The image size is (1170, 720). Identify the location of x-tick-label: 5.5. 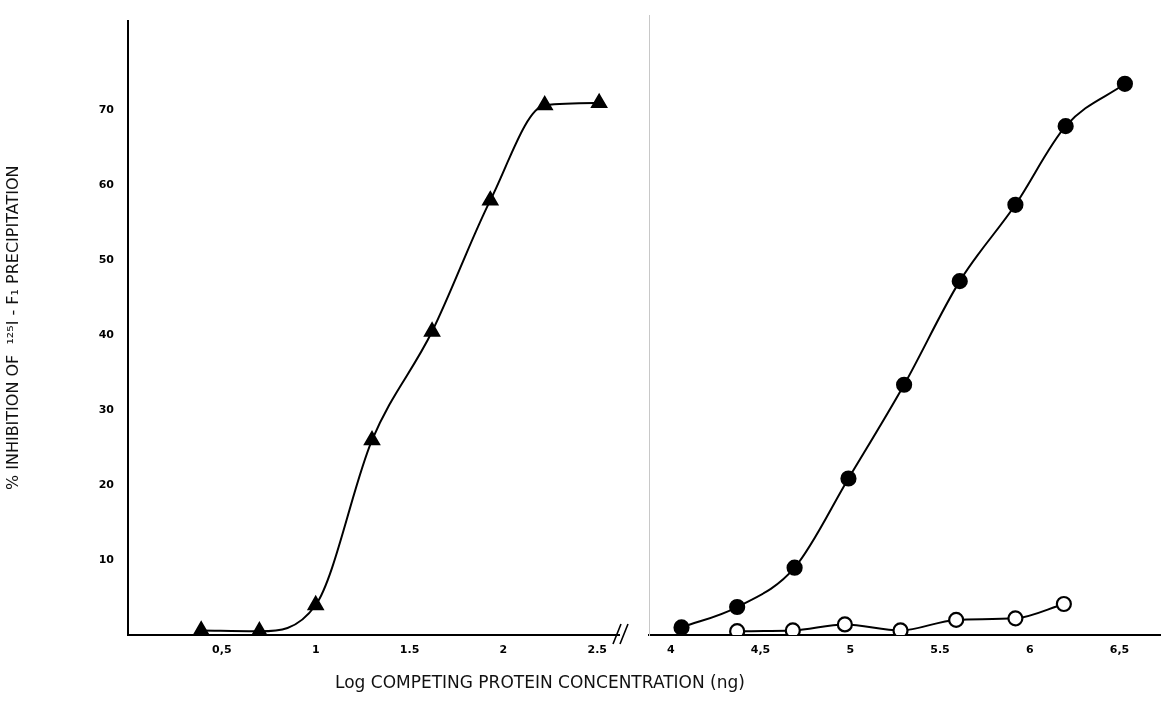
(940, 650).